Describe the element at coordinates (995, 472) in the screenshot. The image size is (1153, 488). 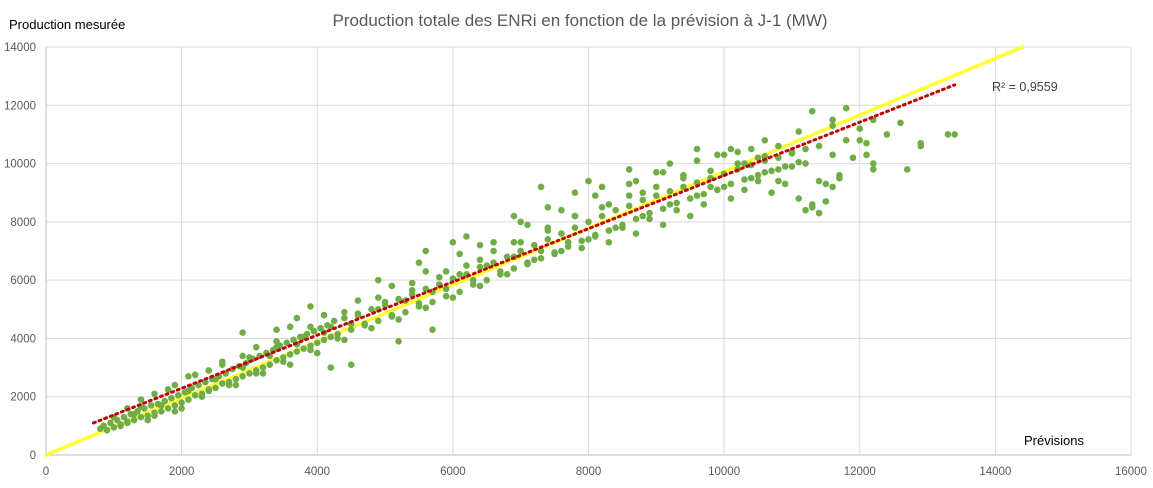
I see `x-tick-label: 14000` at that location.